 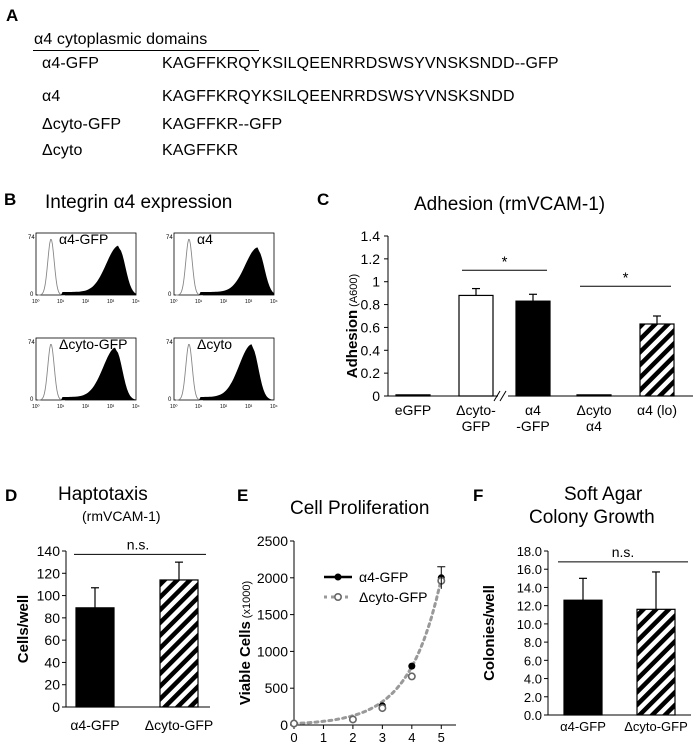 I want to click on x-tick-label: 5, so click(x=441, y=736).